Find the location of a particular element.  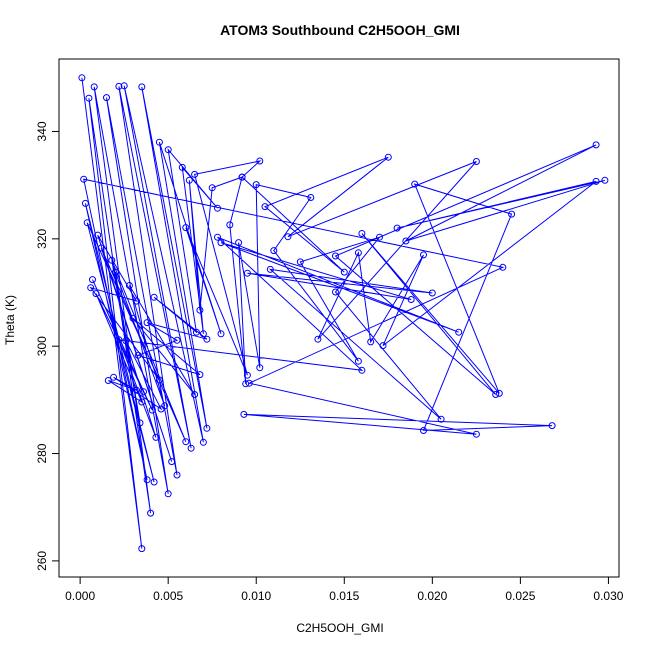

x-tick-label: 0.015 is located at coordinates (344, 596).